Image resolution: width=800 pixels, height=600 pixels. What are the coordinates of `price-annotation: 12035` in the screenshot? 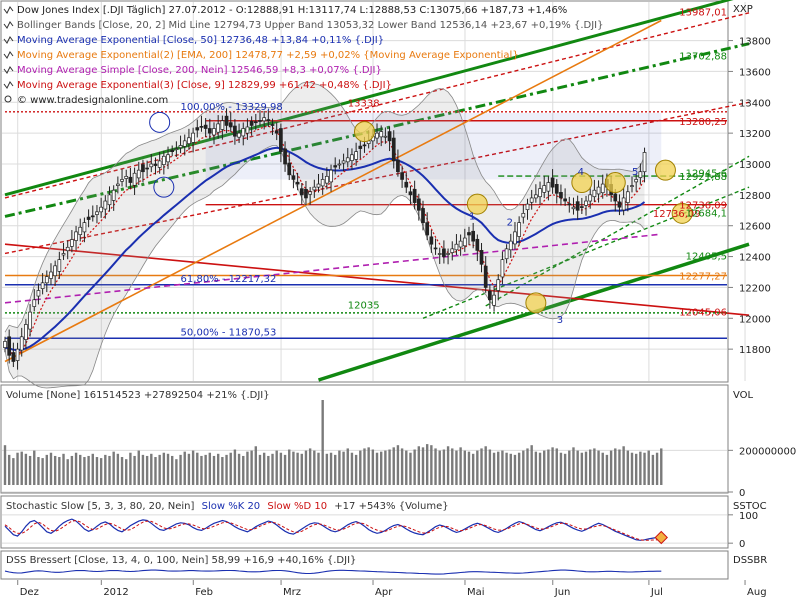 It's located at (364, 305).